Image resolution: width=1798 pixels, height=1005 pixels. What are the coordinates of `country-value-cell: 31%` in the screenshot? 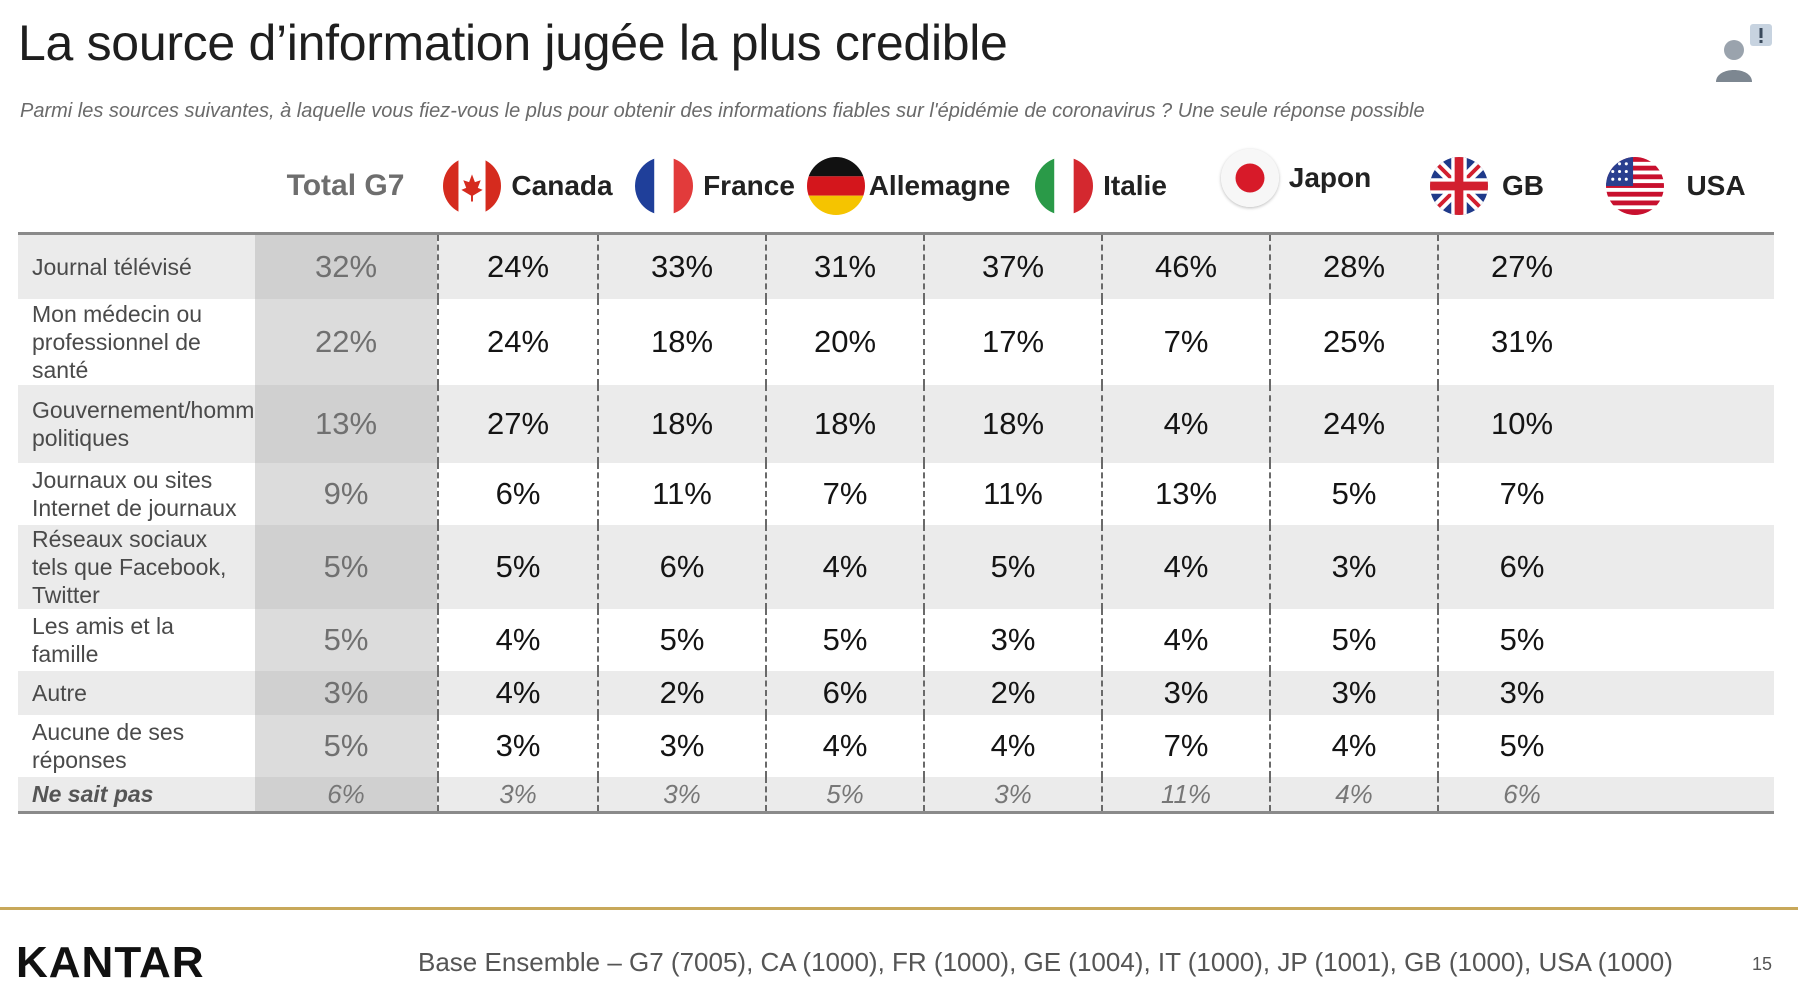 It's located at (1521, 342).